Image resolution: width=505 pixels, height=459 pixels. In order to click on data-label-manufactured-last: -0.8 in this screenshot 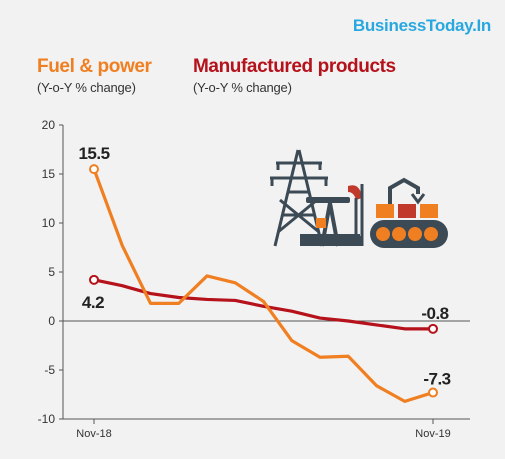, I will do `click(434, 313)`.